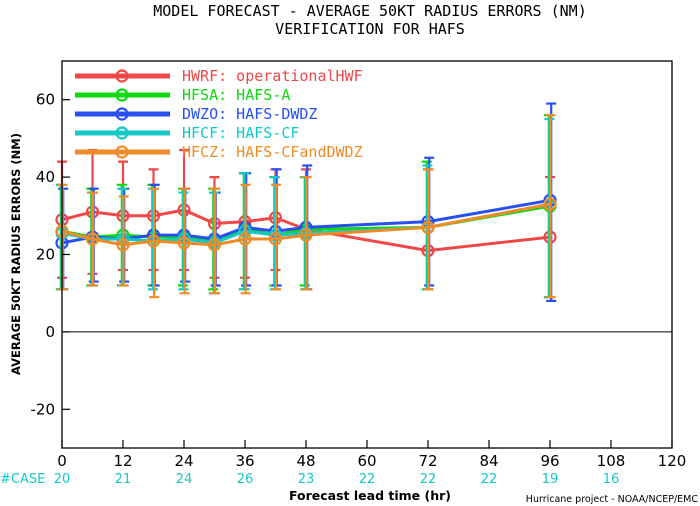 The width and height of the screenshot is (700, 506). What do you see at coordinates (249, 114) in the screenshot?
I see `legend-label: DWZO: HAFS-DWDZ` at bounding box center [249, 114].